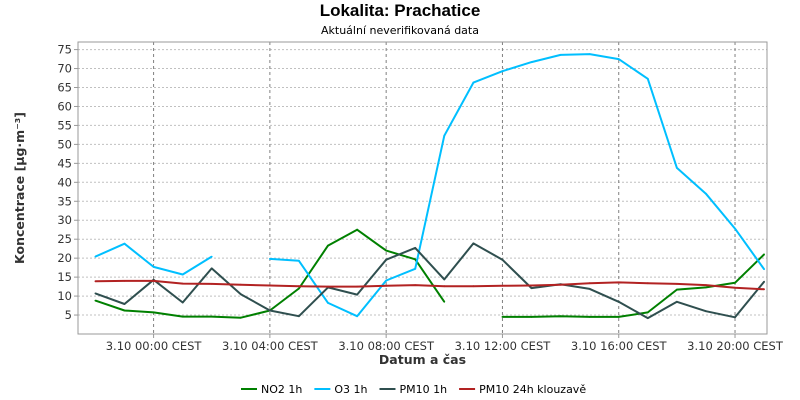 The height and width of the screenshot is (400, 800). I want to click on x-tick-label: 3.10 12:00 CEST, so click(503, 346).